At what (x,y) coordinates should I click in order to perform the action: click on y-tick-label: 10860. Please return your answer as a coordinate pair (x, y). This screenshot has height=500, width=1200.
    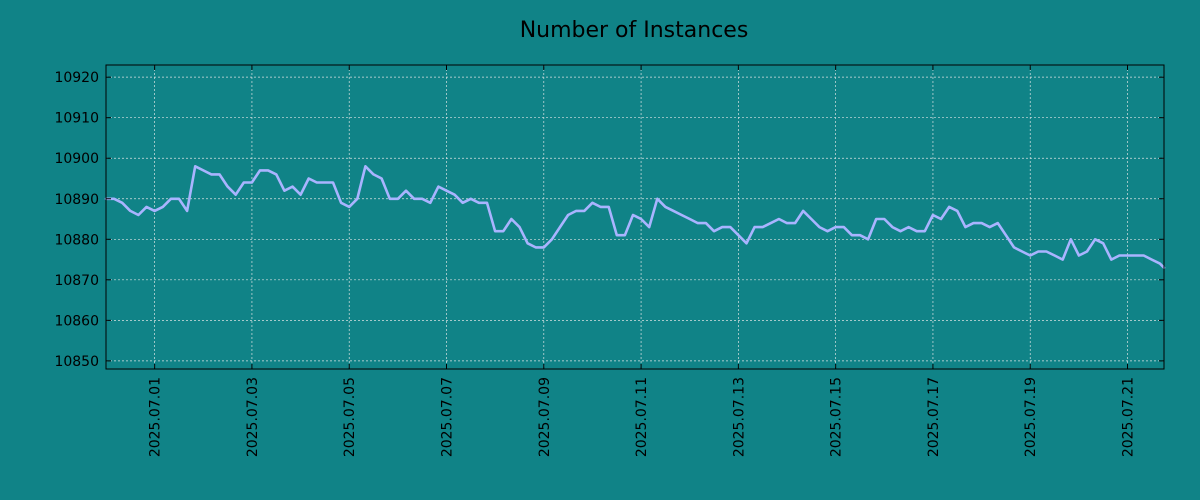
    Looking at the image, I should click on (76, 321).